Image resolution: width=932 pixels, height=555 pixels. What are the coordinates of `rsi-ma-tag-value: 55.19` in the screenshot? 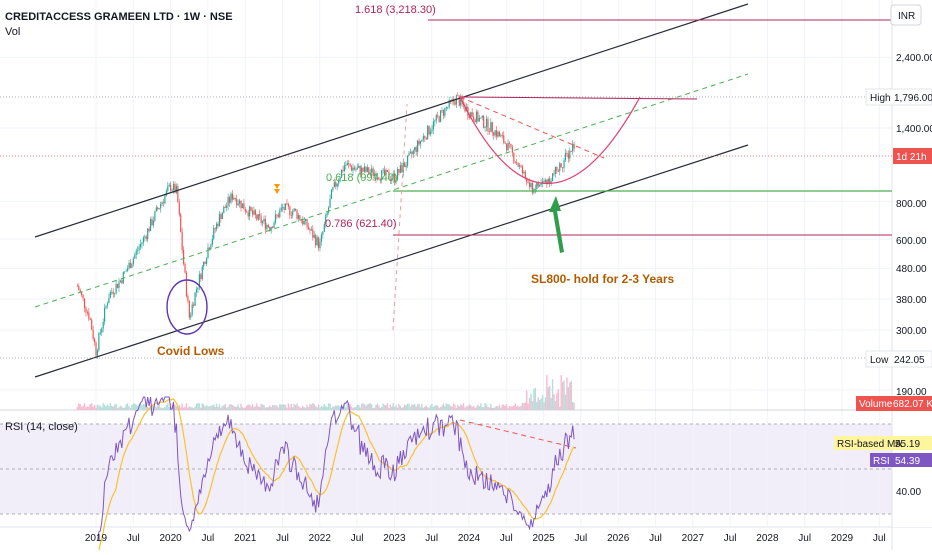 It's located at (907, 444).